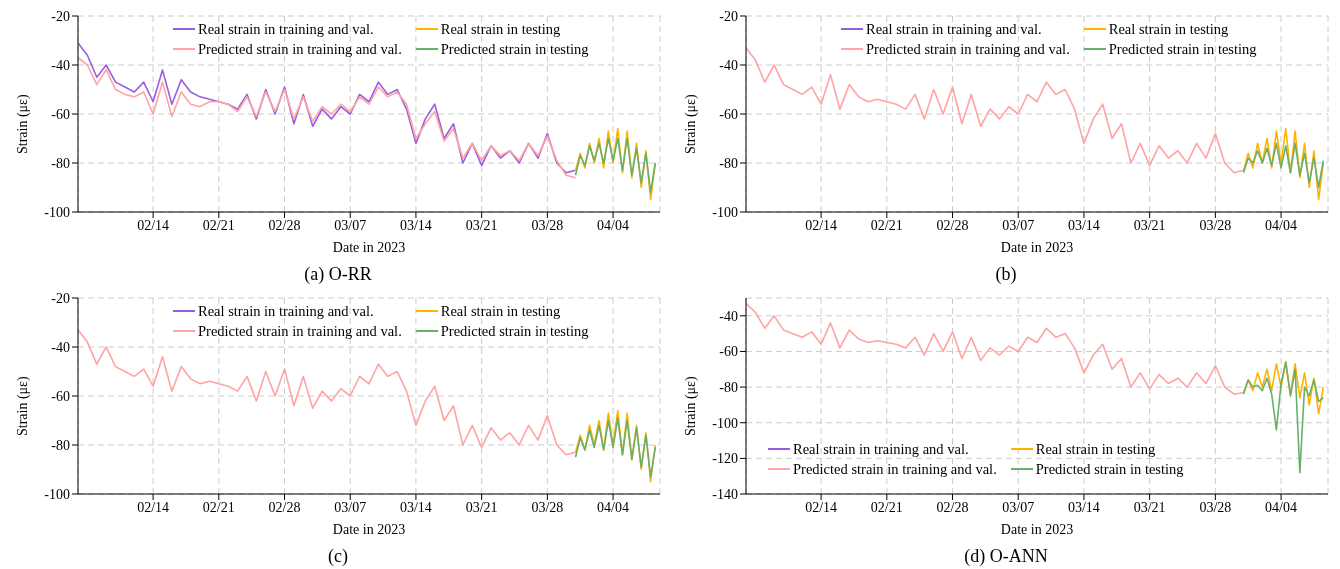 The height and width of the screenshot is (569, 1340). I want to click on y-tick-label: -120, so click(725, 459).